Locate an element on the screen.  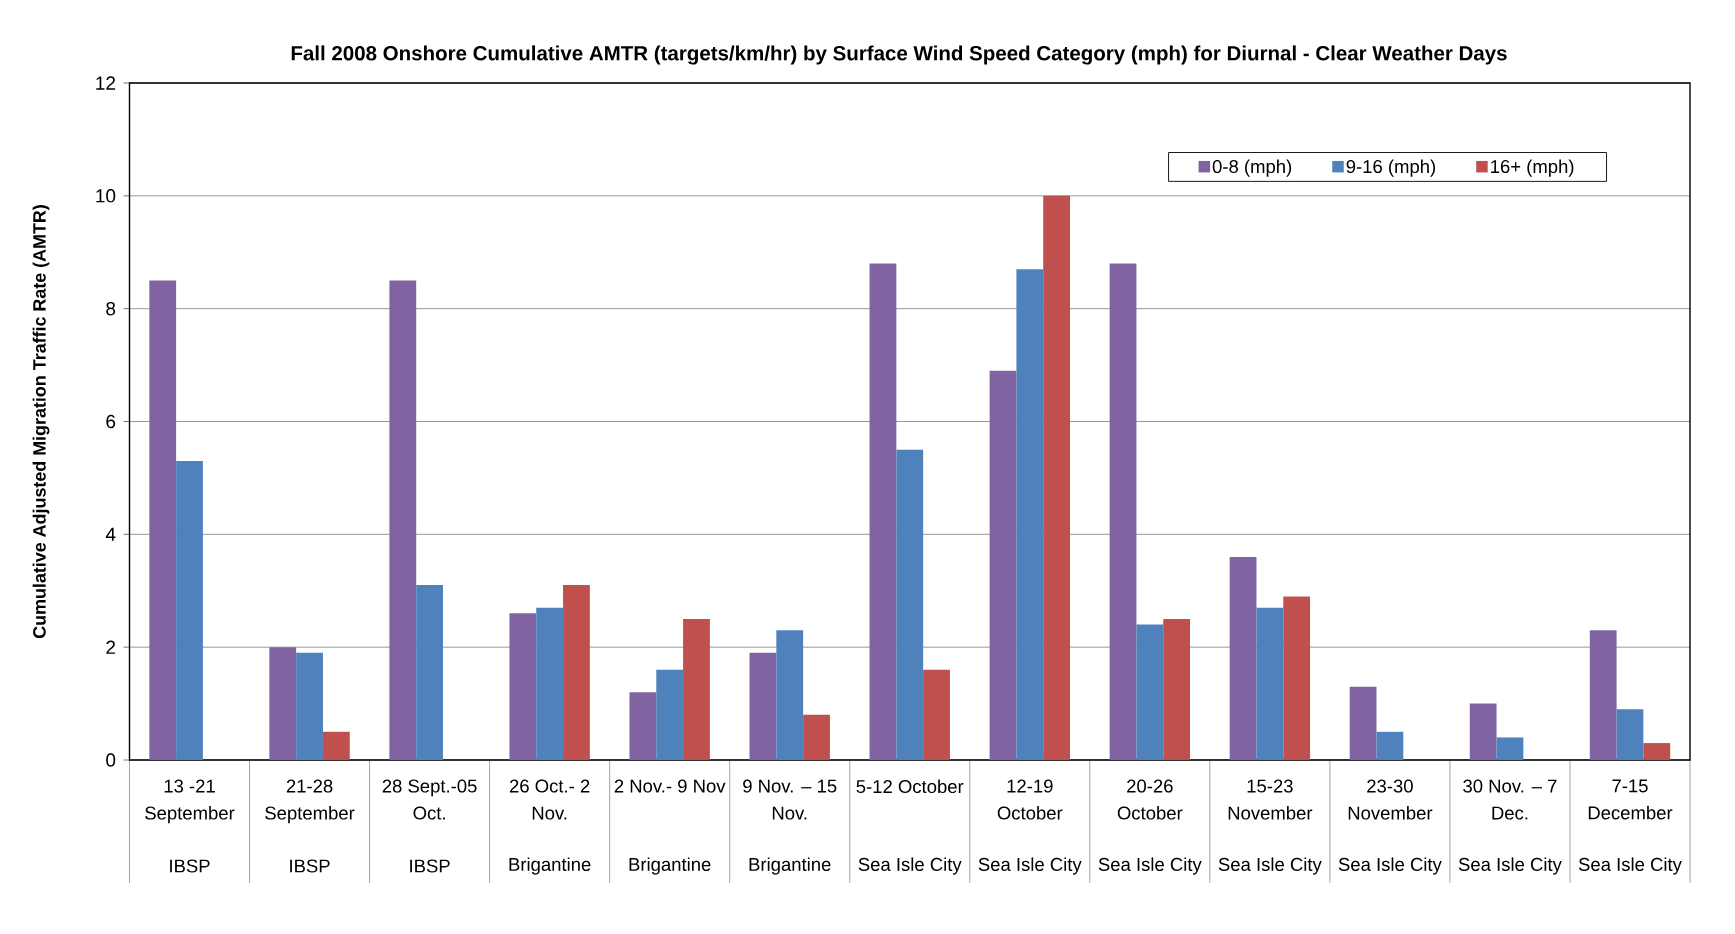
x-tick-label: 21-28 September is located at coordinates (310, 801).